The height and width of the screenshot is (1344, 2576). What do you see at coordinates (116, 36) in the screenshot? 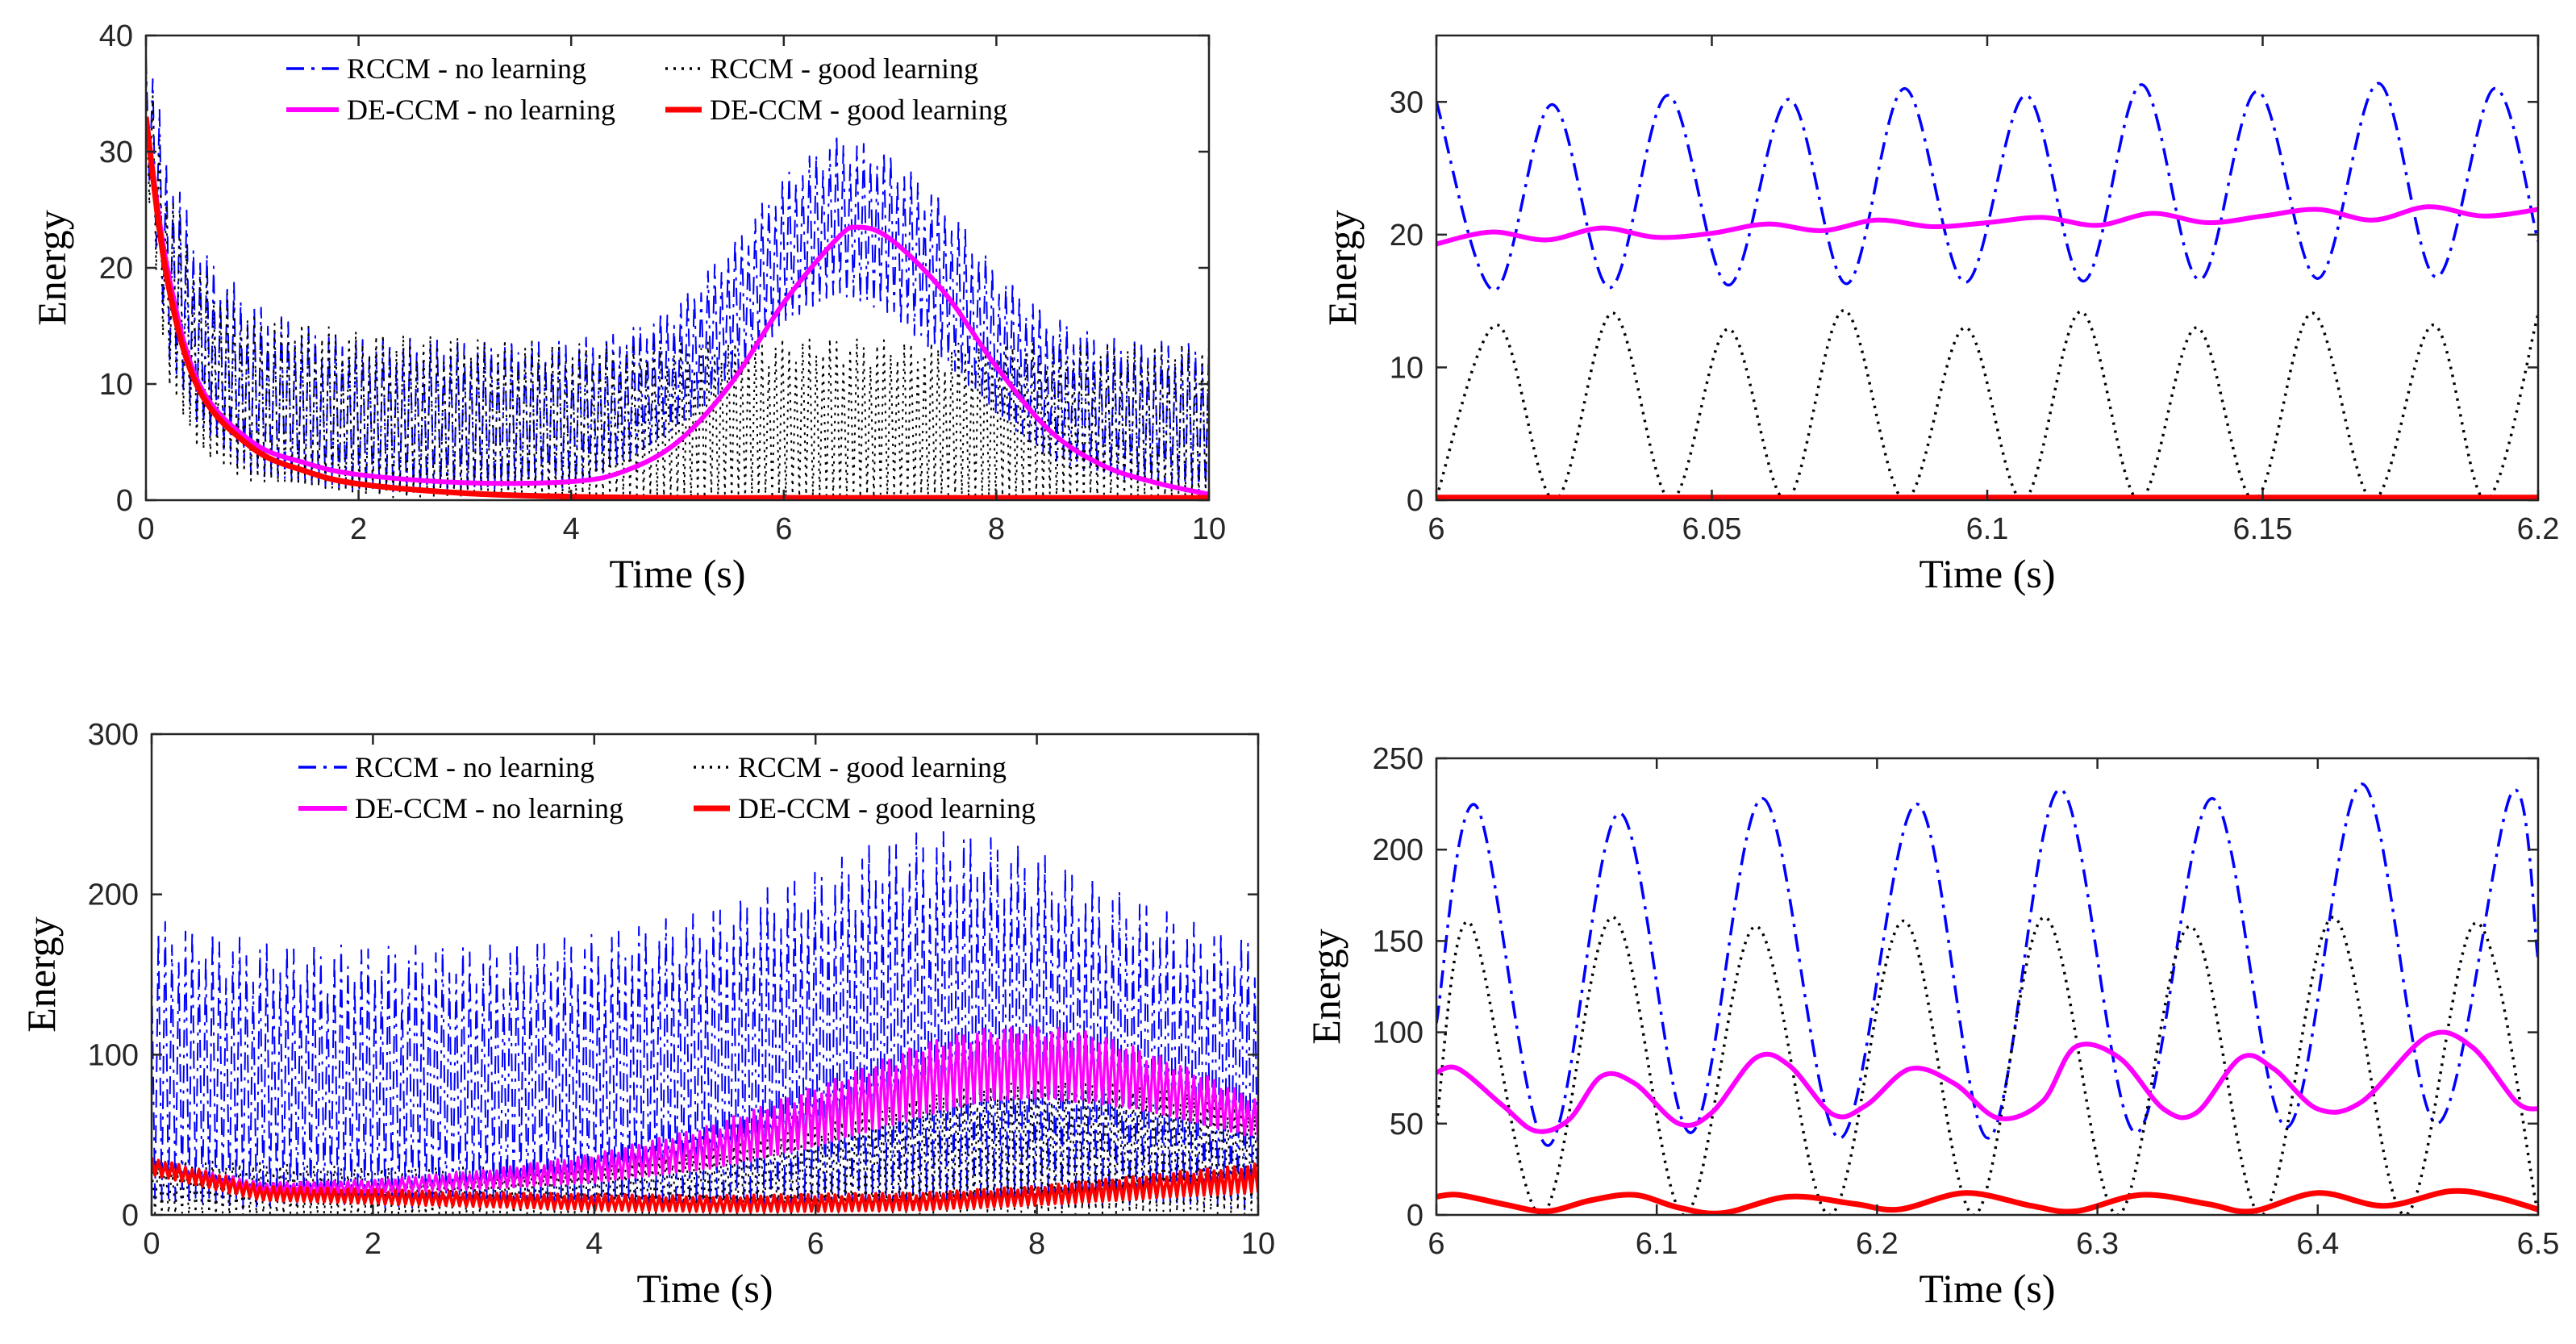
I see `y-tick-label: 40` at bounding box center [116, 36].